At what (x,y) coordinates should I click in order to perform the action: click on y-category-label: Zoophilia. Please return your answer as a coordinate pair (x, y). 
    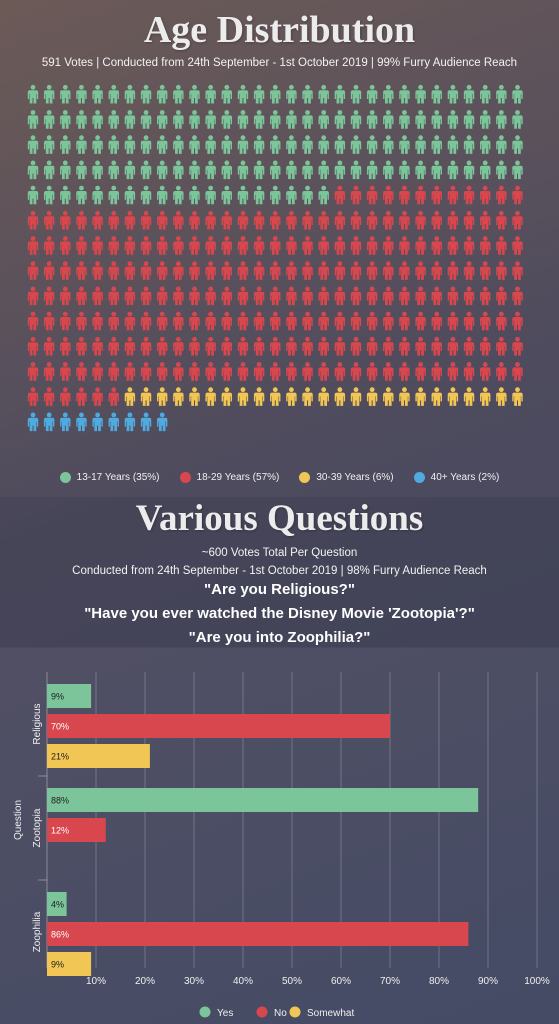
    Looking at the image, I should click on (37, 931).